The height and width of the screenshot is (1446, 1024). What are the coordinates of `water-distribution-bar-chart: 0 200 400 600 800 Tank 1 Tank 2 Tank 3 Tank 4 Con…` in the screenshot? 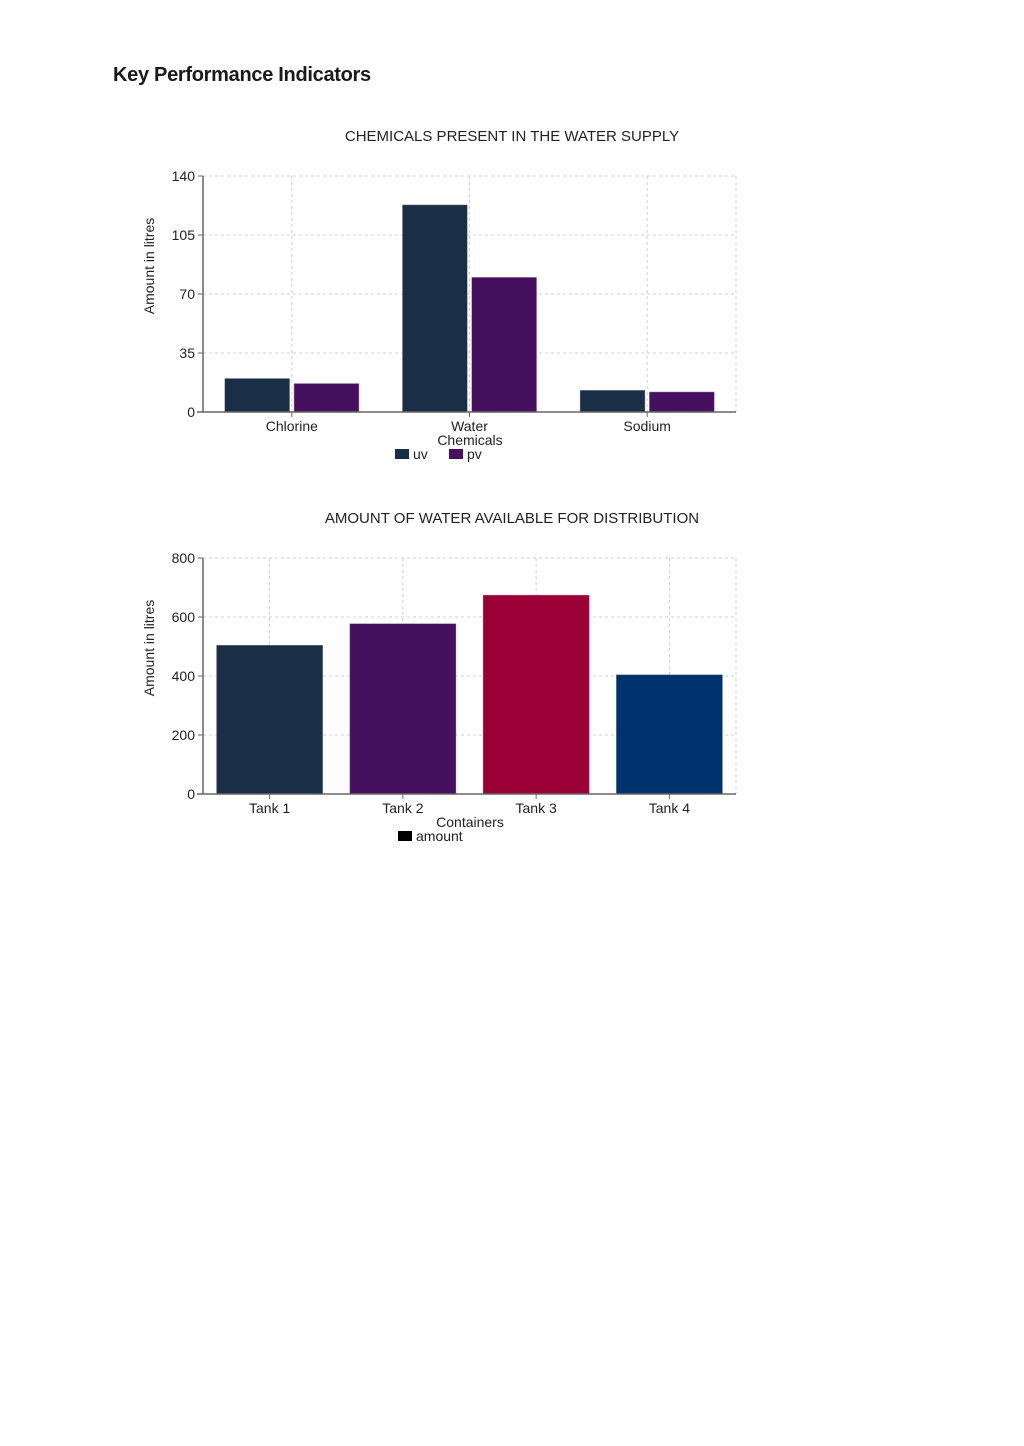 It's located at (439, 697).